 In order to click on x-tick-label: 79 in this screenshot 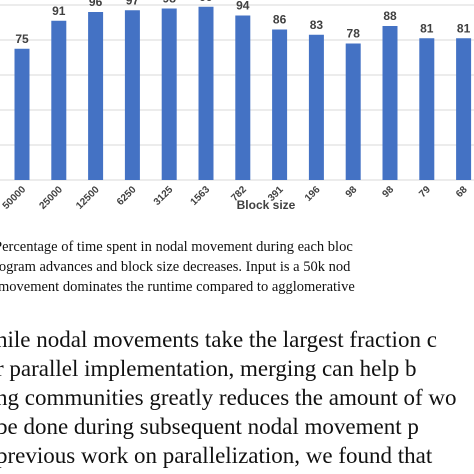, I will do `click(425, 192)`.